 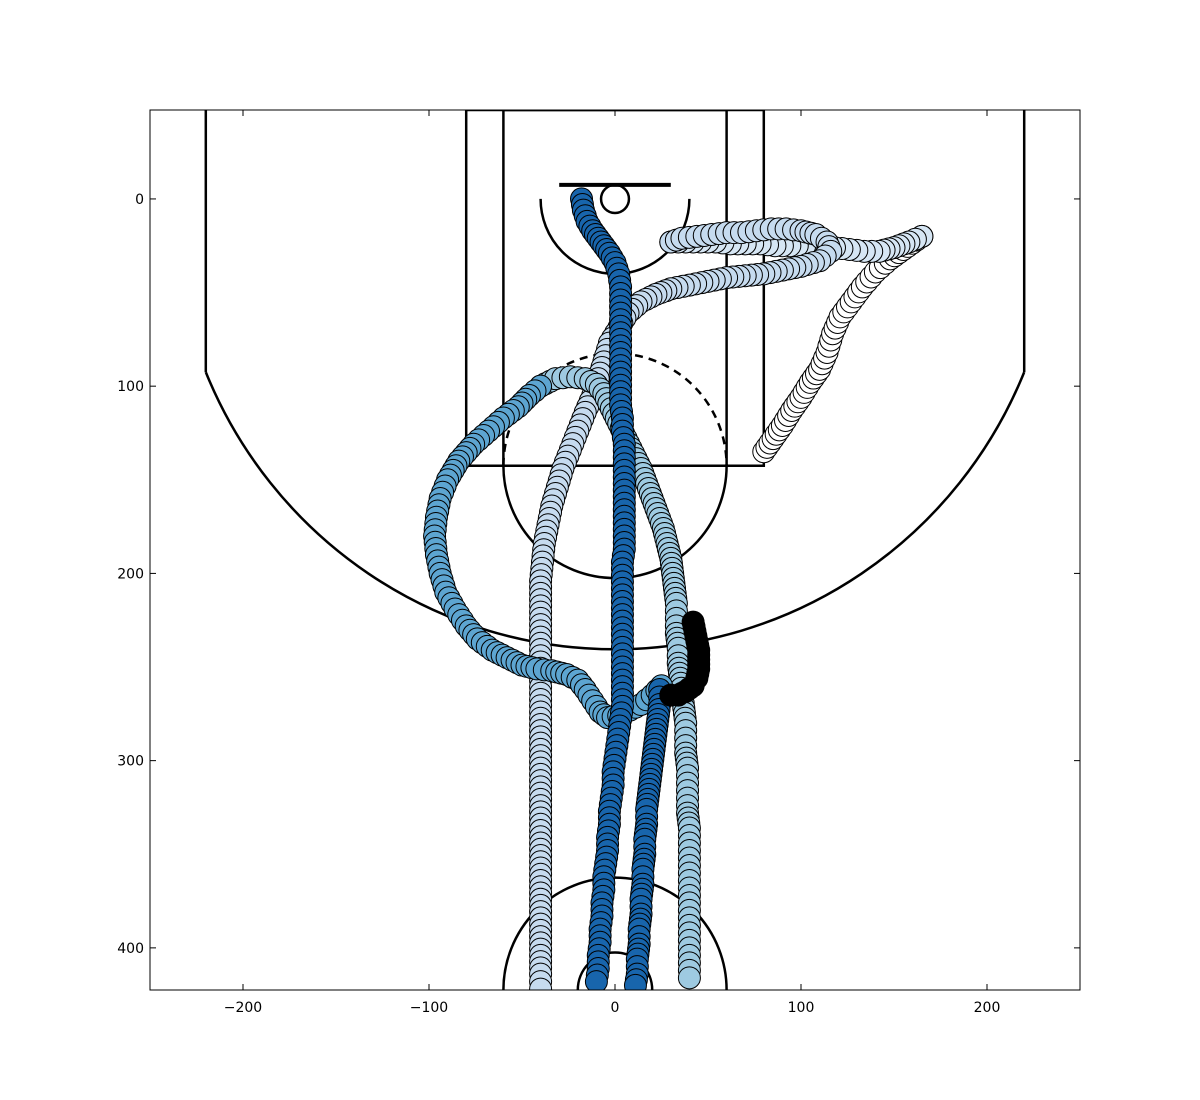 What do you see at coordinates (429, 1008) in the screenshot?
I see `x-tick-label: −100` at bounding box center [429, 1008].